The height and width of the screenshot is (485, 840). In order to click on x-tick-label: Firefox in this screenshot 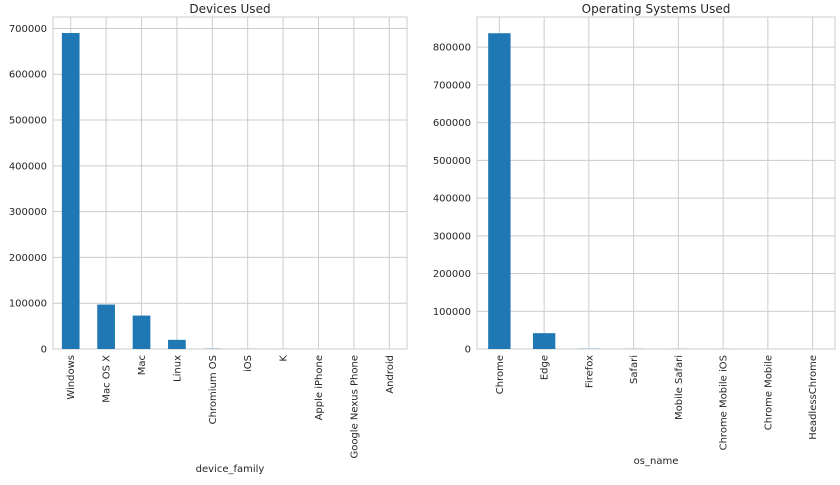, I will do `click(589, 371)`.